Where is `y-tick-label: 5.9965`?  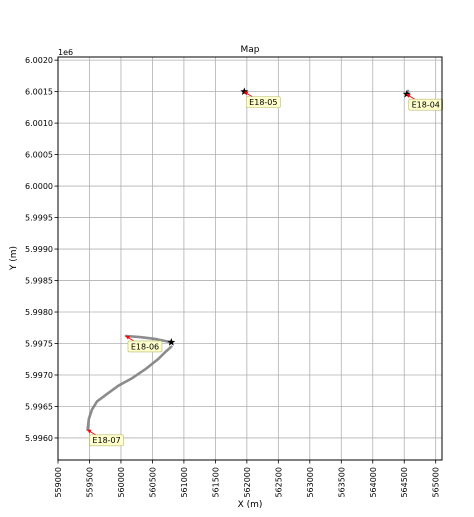 y-tick-label: 5.9965 is located at coordinates (39, 406).